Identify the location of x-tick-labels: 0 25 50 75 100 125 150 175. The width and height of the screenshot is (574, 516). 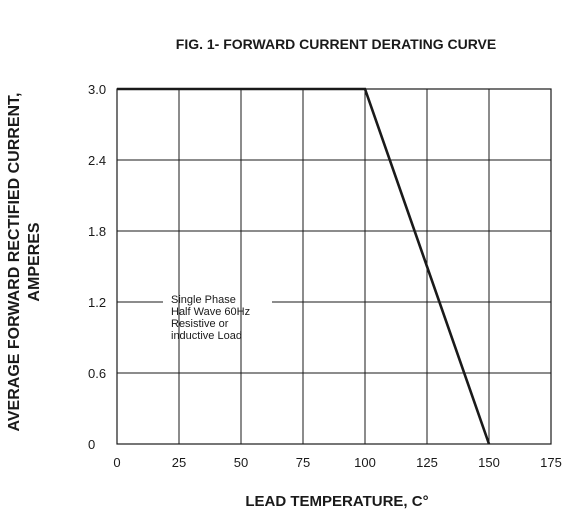
(337, 462).